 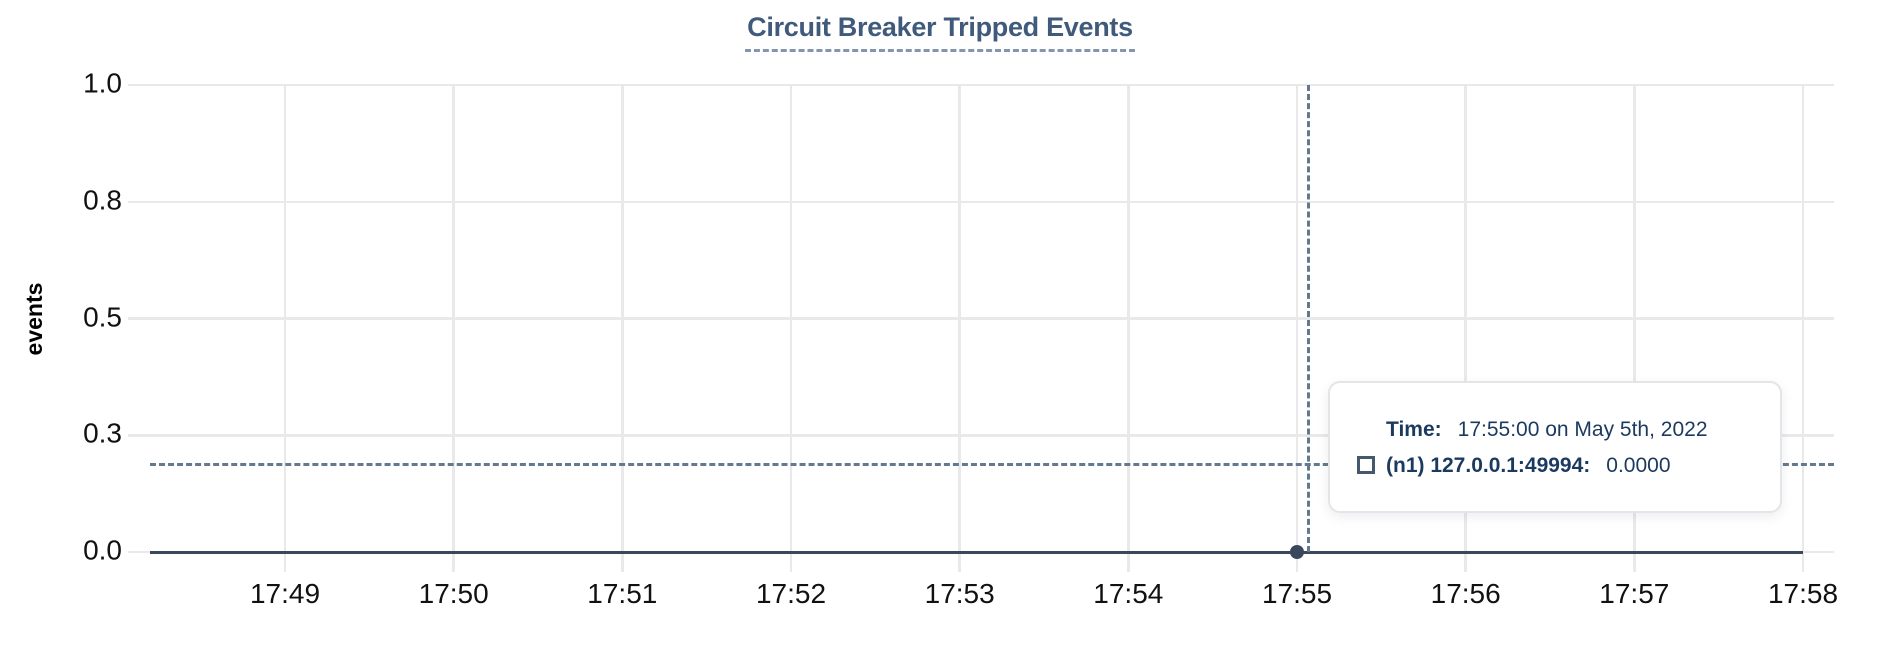 What do you see at coordinates (1128, 593) in the screenshot?
I see `x-tick-label: 17:54` at bounding box center [1128, 593].